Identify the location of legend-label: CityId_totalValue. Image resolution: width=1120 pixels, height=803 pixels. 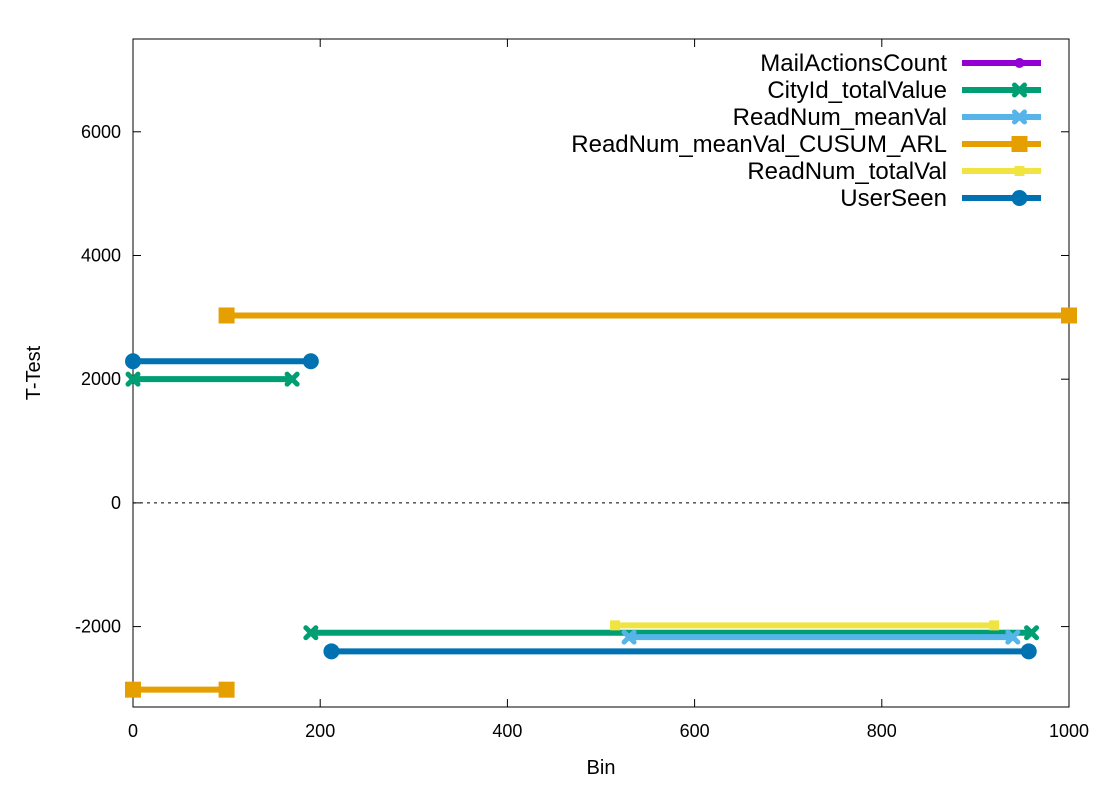
(857, 90).